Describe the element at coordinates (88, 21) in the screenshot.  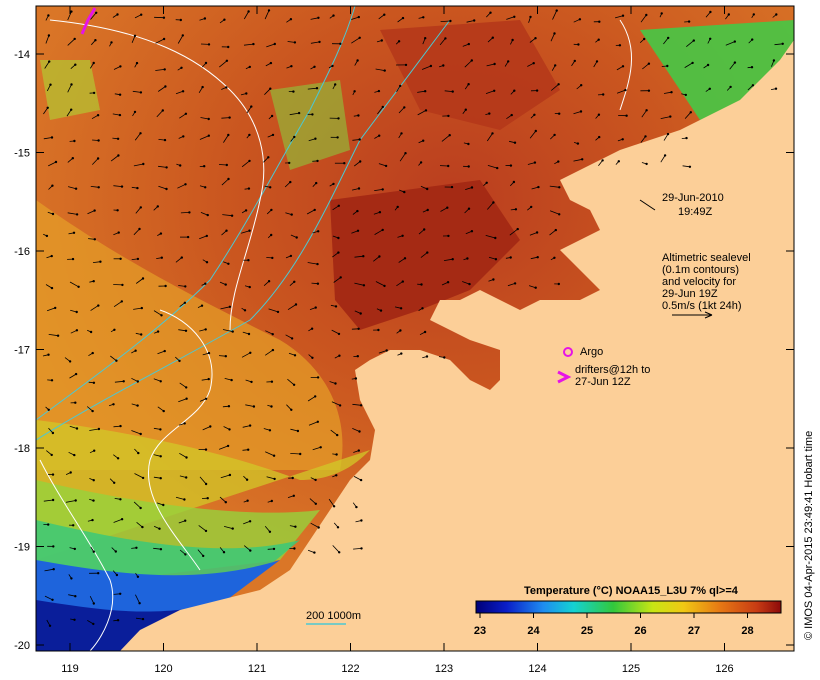
I see `drifter-track` at that location.